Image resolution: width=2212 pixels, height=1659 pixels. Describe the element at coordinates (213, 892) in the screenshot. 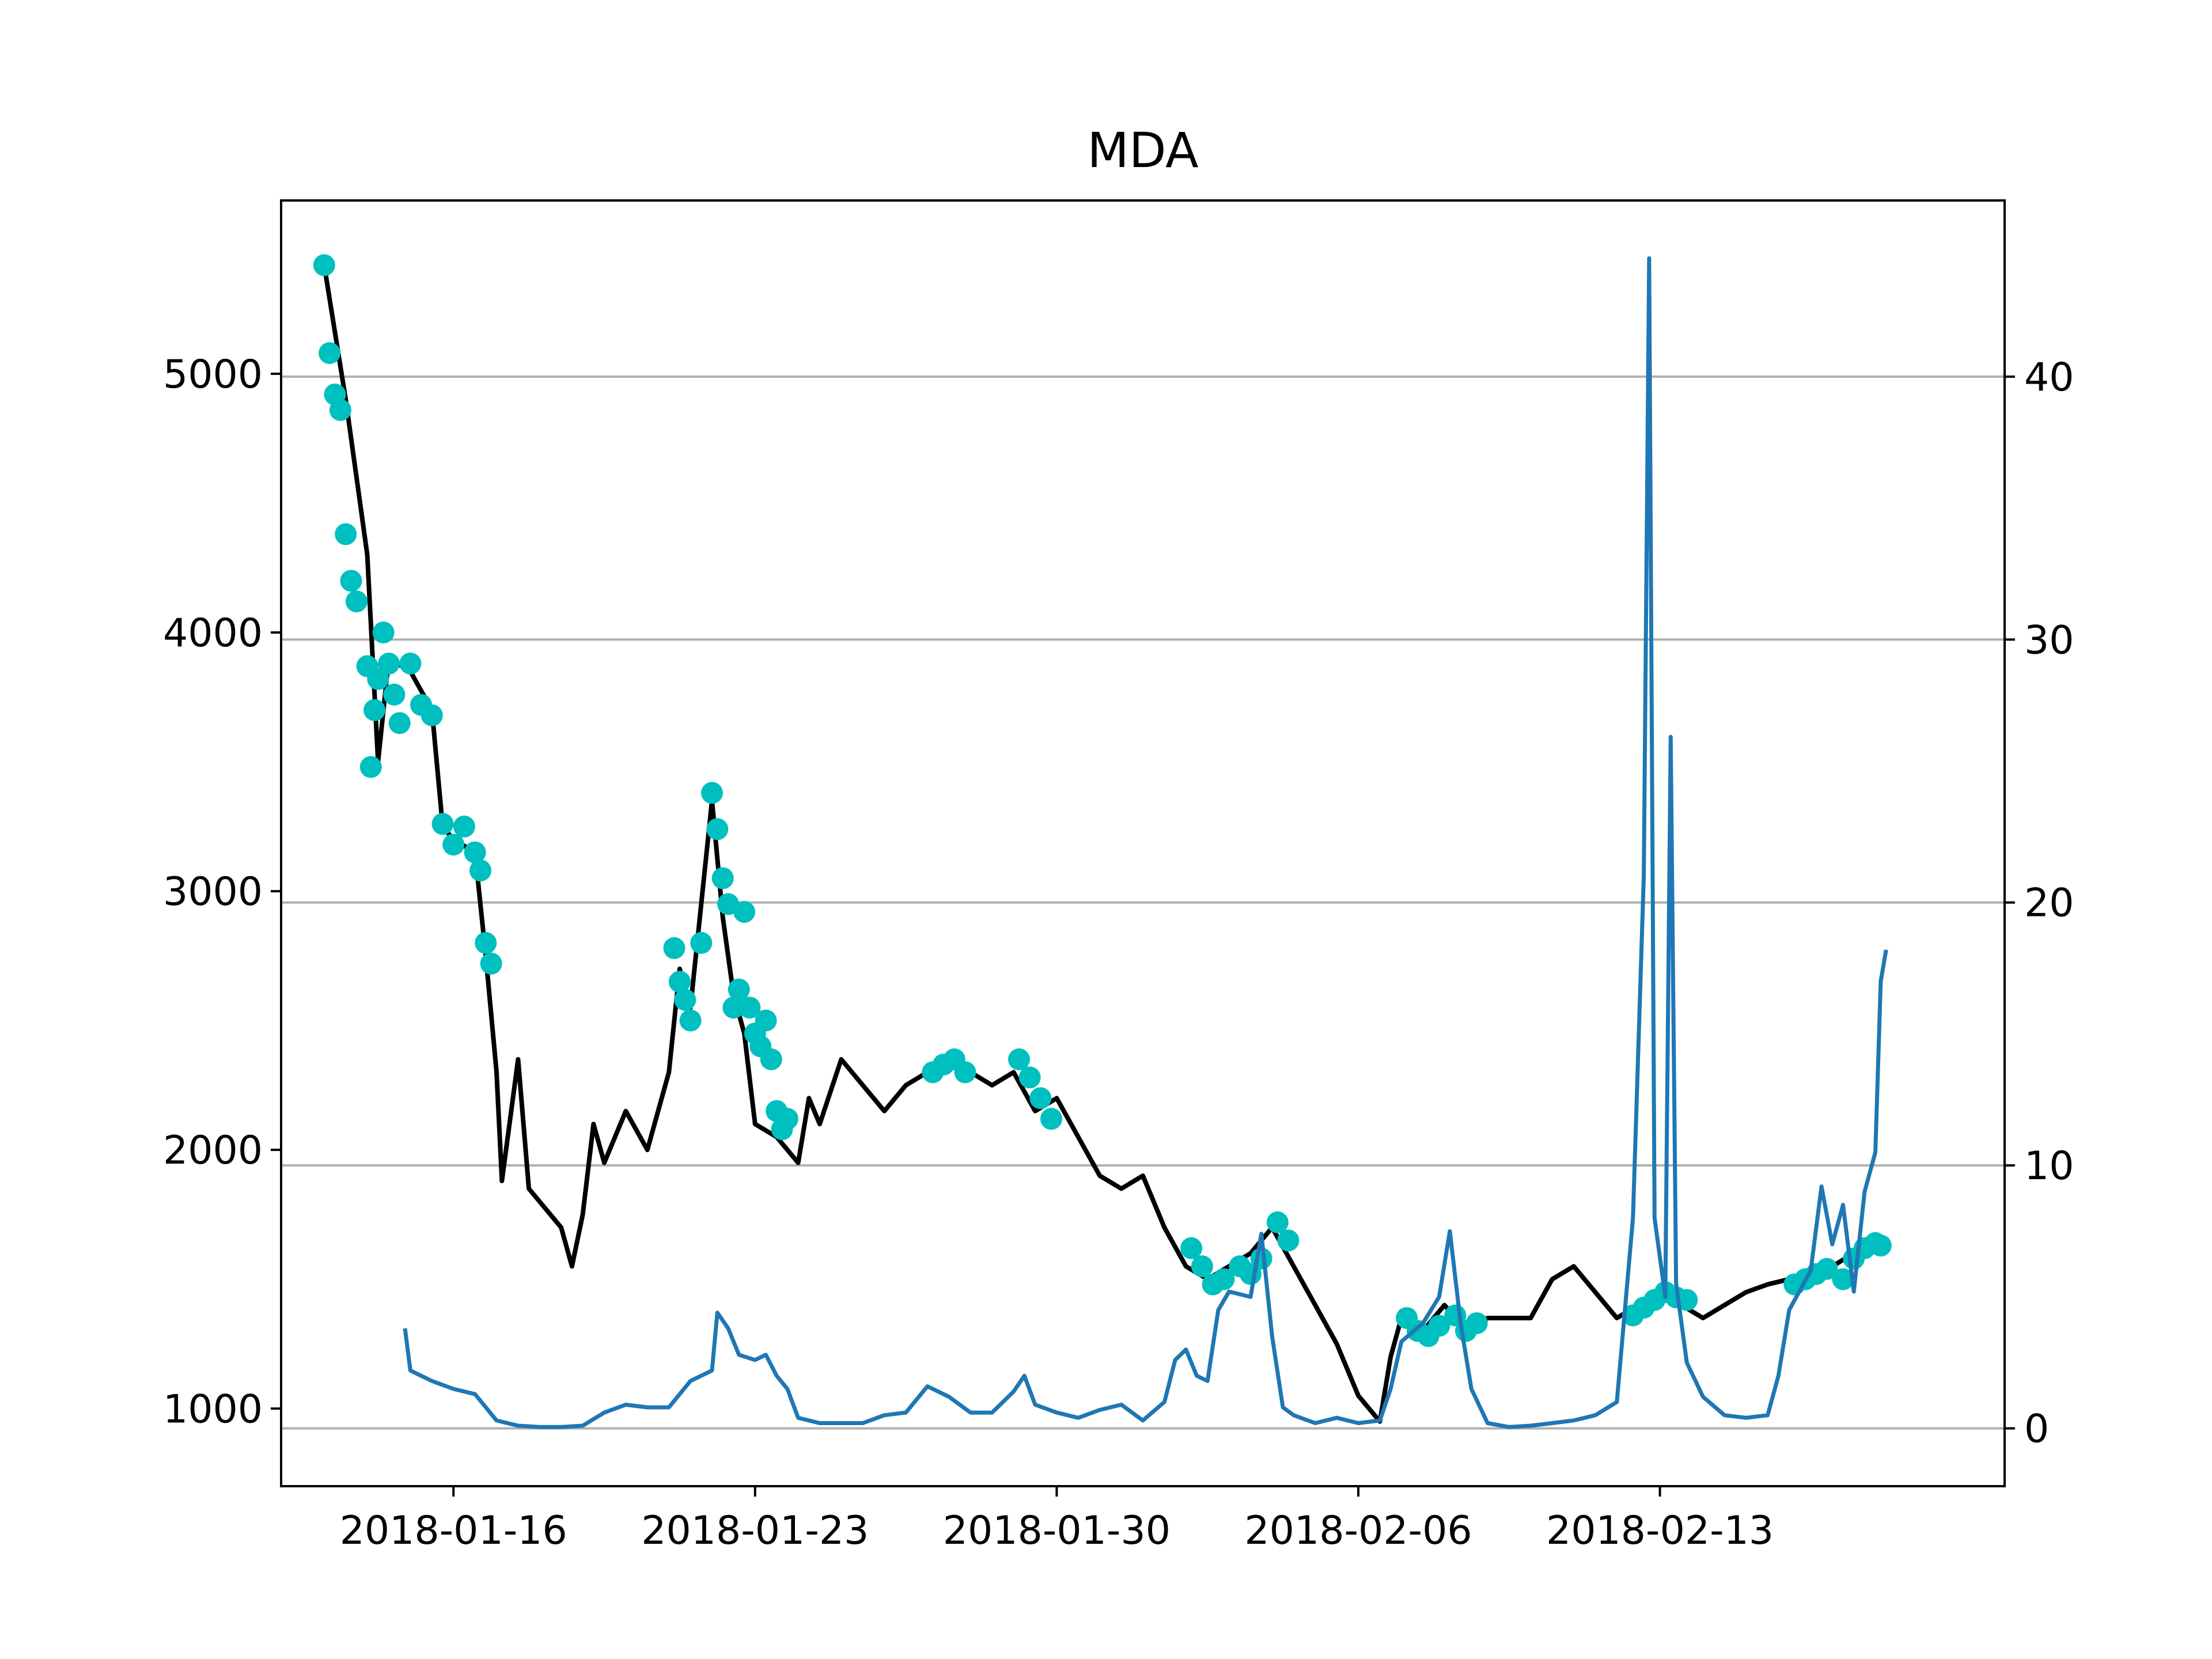

I see `left-tick-label-2: 3000` at that location.